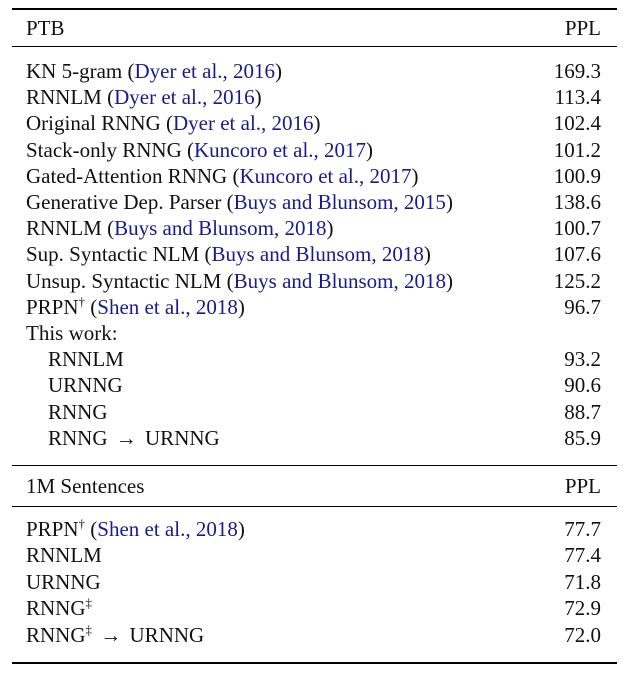  I want to click on header-label: 1M Sentences, so click(85, 486).